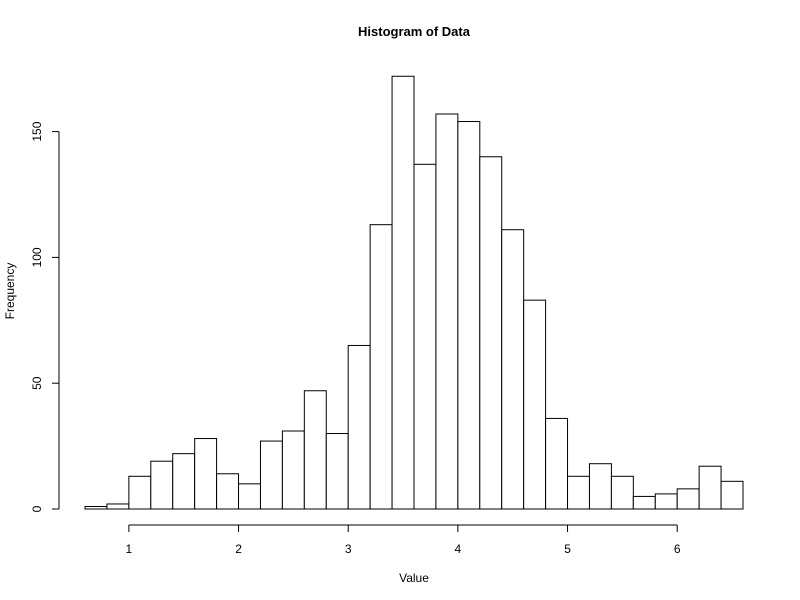  What do you see at coordinates (45, 316) in the screenshot?
I see `y-axis: 0 50 100 150` at bounding box center [45, 316].